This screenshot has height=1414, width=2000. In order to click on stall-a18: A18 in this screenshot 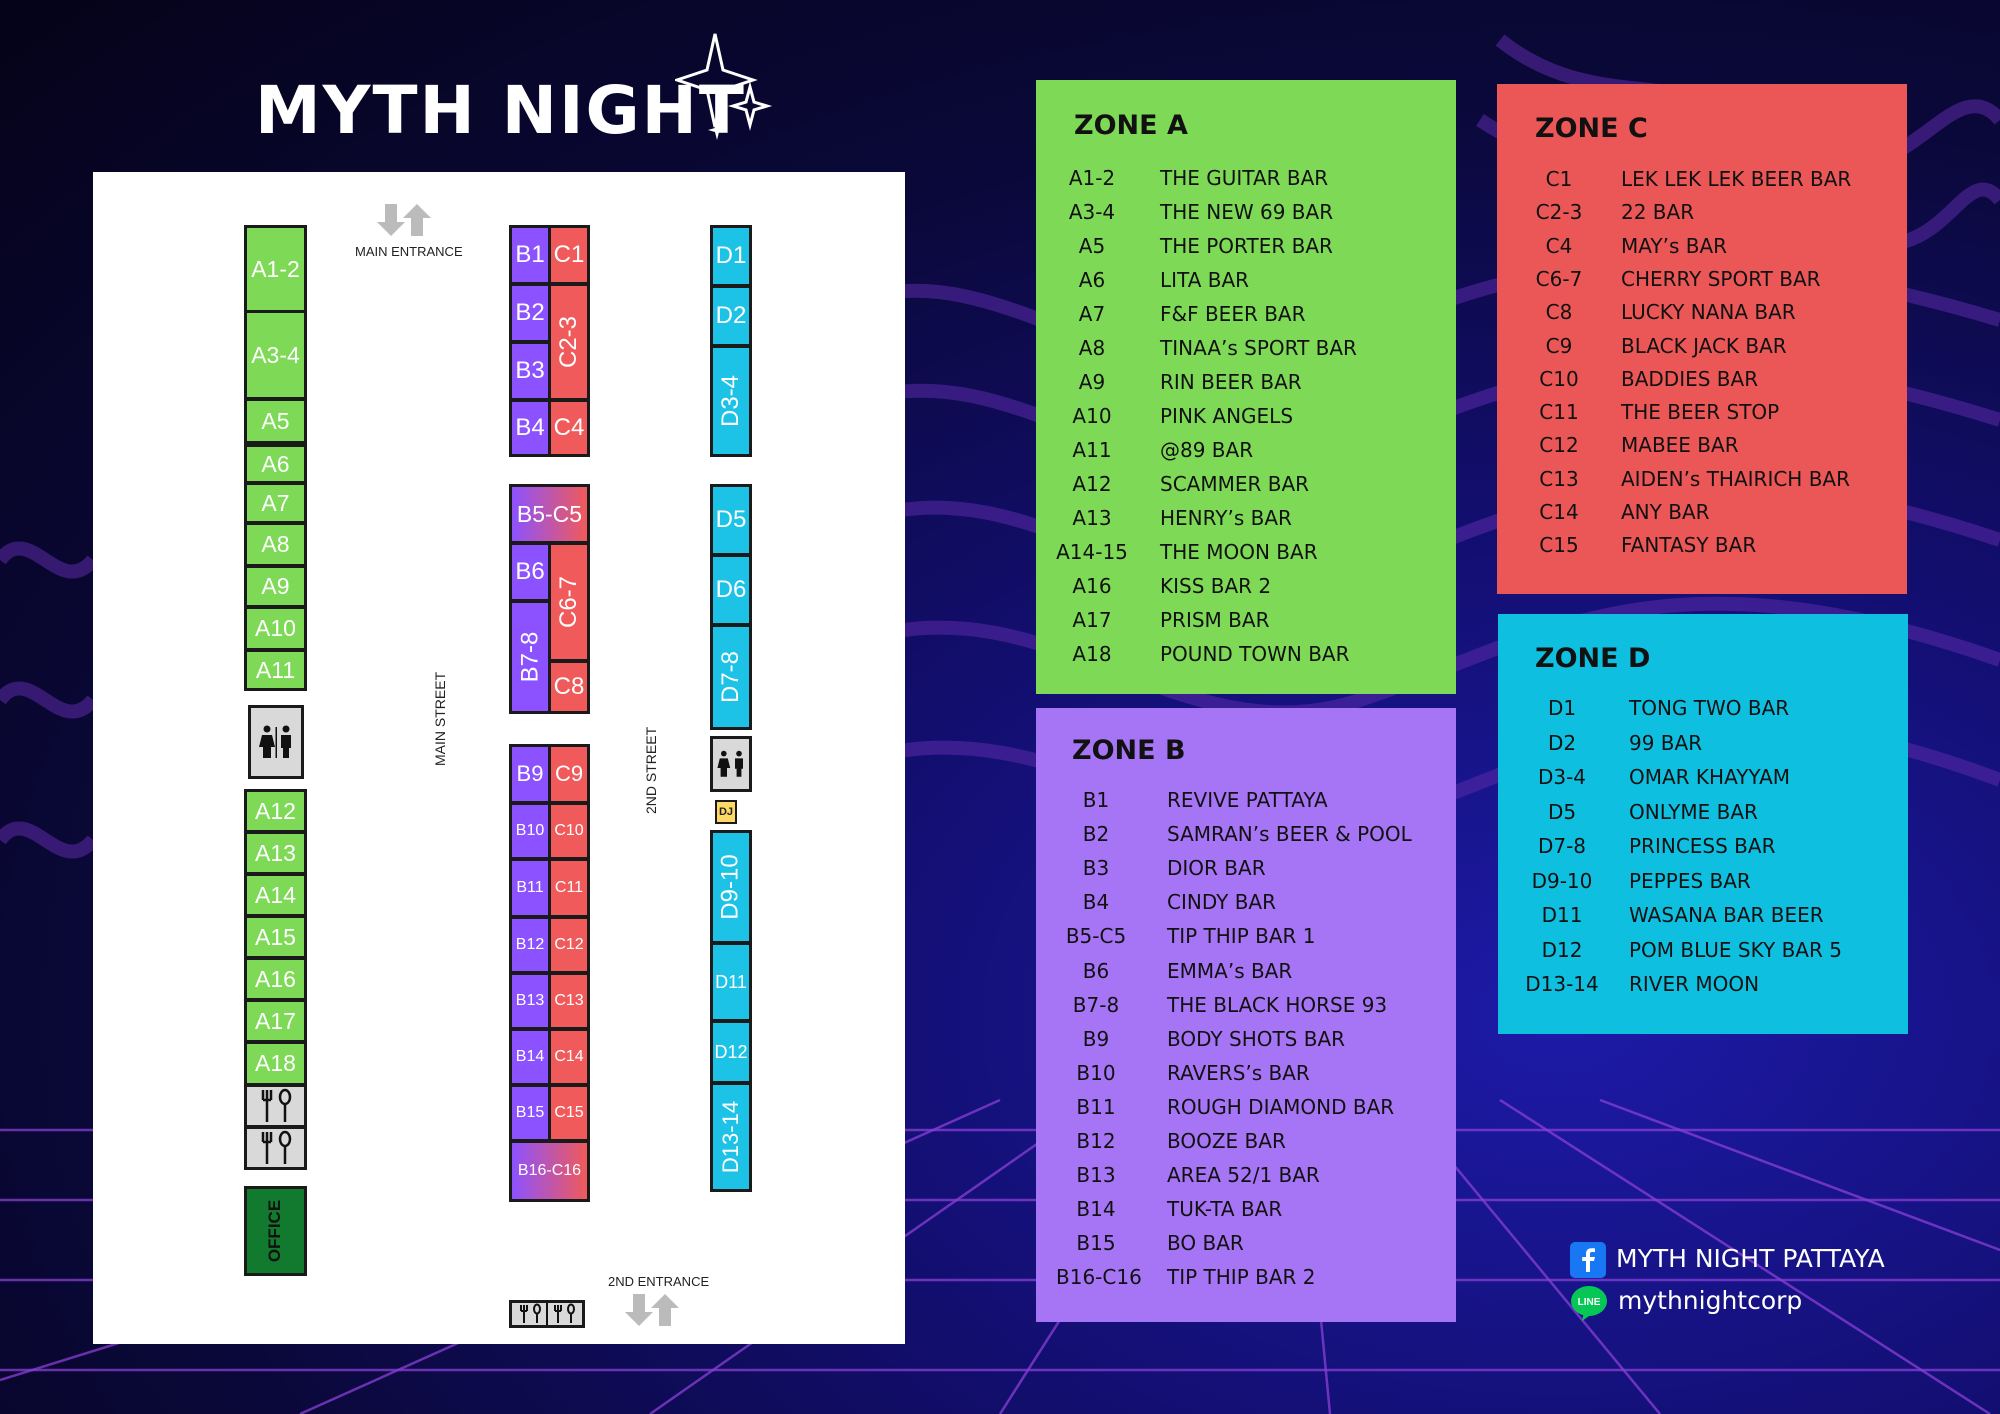, I will do `click(275, 1063)`.